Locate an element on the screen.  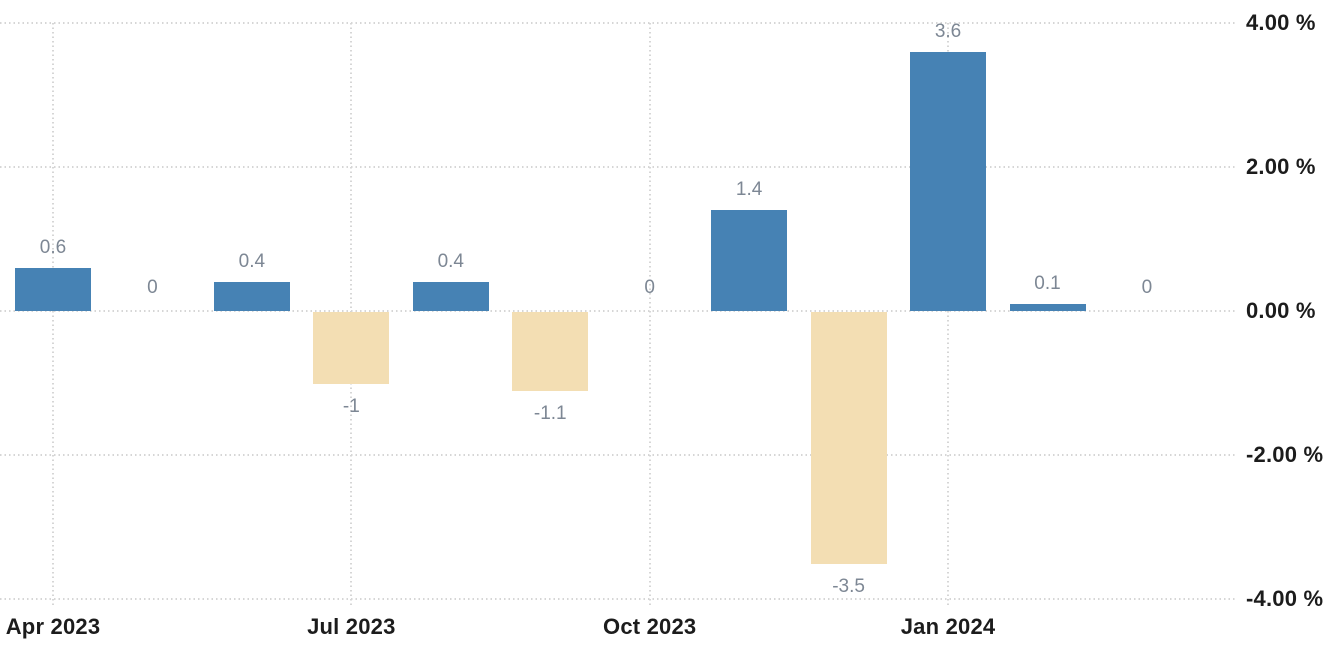
x-axis-tick-label: Jan 2024 is located at coordinates (948, 626).